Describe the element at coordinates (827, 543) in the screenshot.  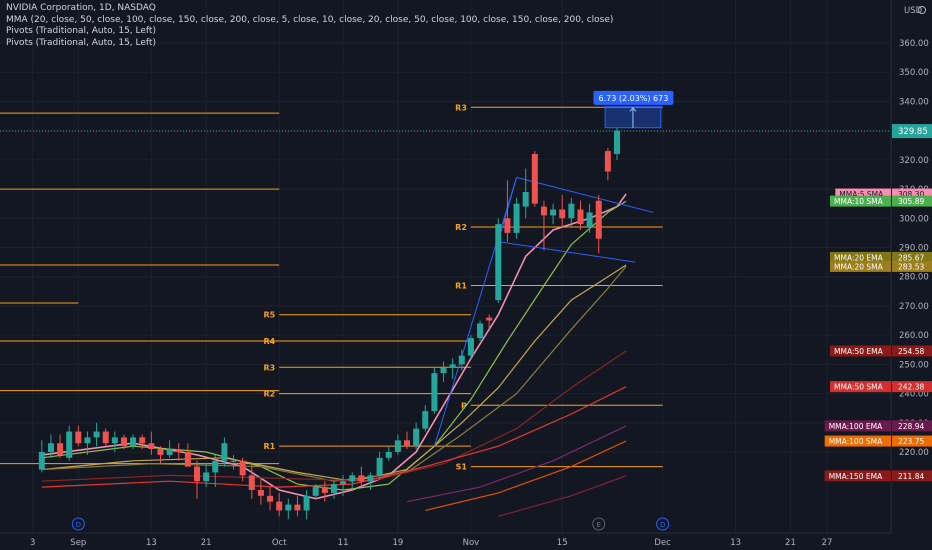
I see `time-tick-label: 27` at that location.